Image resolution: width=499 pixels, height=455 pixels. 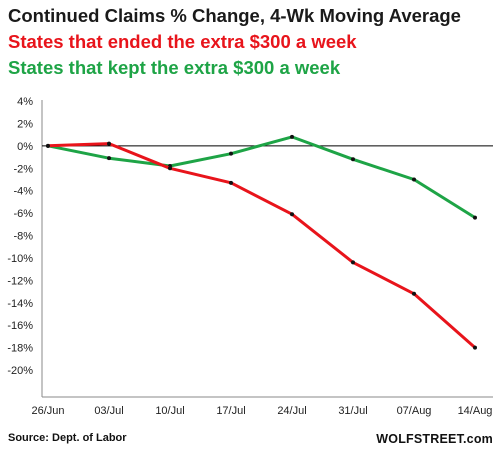 I want to click on source-note: Source: Dept. of Labor, so click(x=67, y=438).